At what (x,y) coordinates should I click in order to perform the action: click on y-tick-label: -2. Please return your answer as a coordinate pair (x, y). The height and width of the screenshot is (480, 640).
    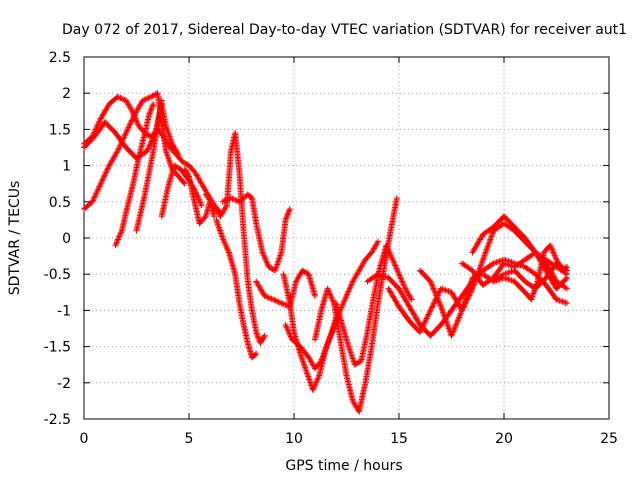
    Looking at the image, I should click on (64, 384).